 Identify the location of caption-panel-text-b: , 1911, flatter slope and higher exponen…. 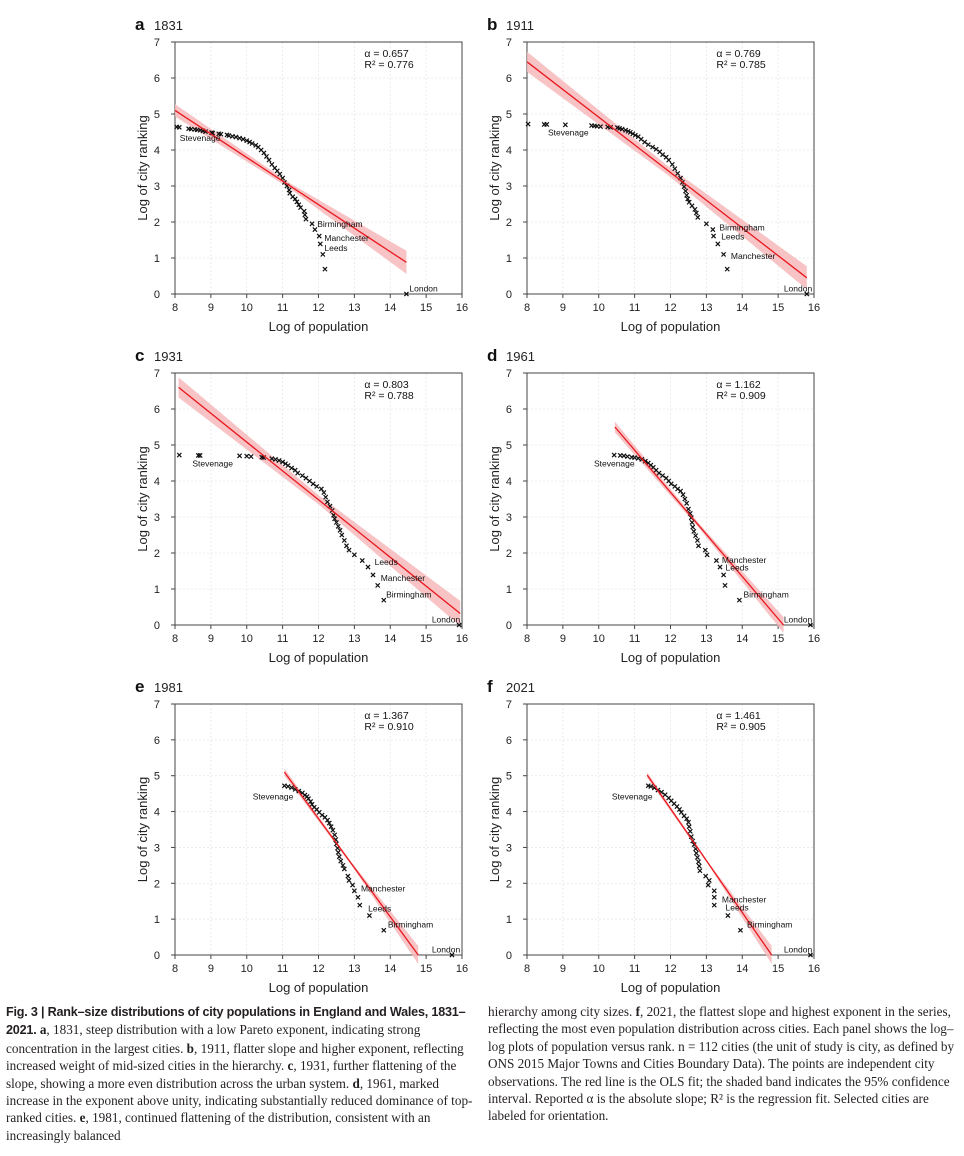
(235, 1057).